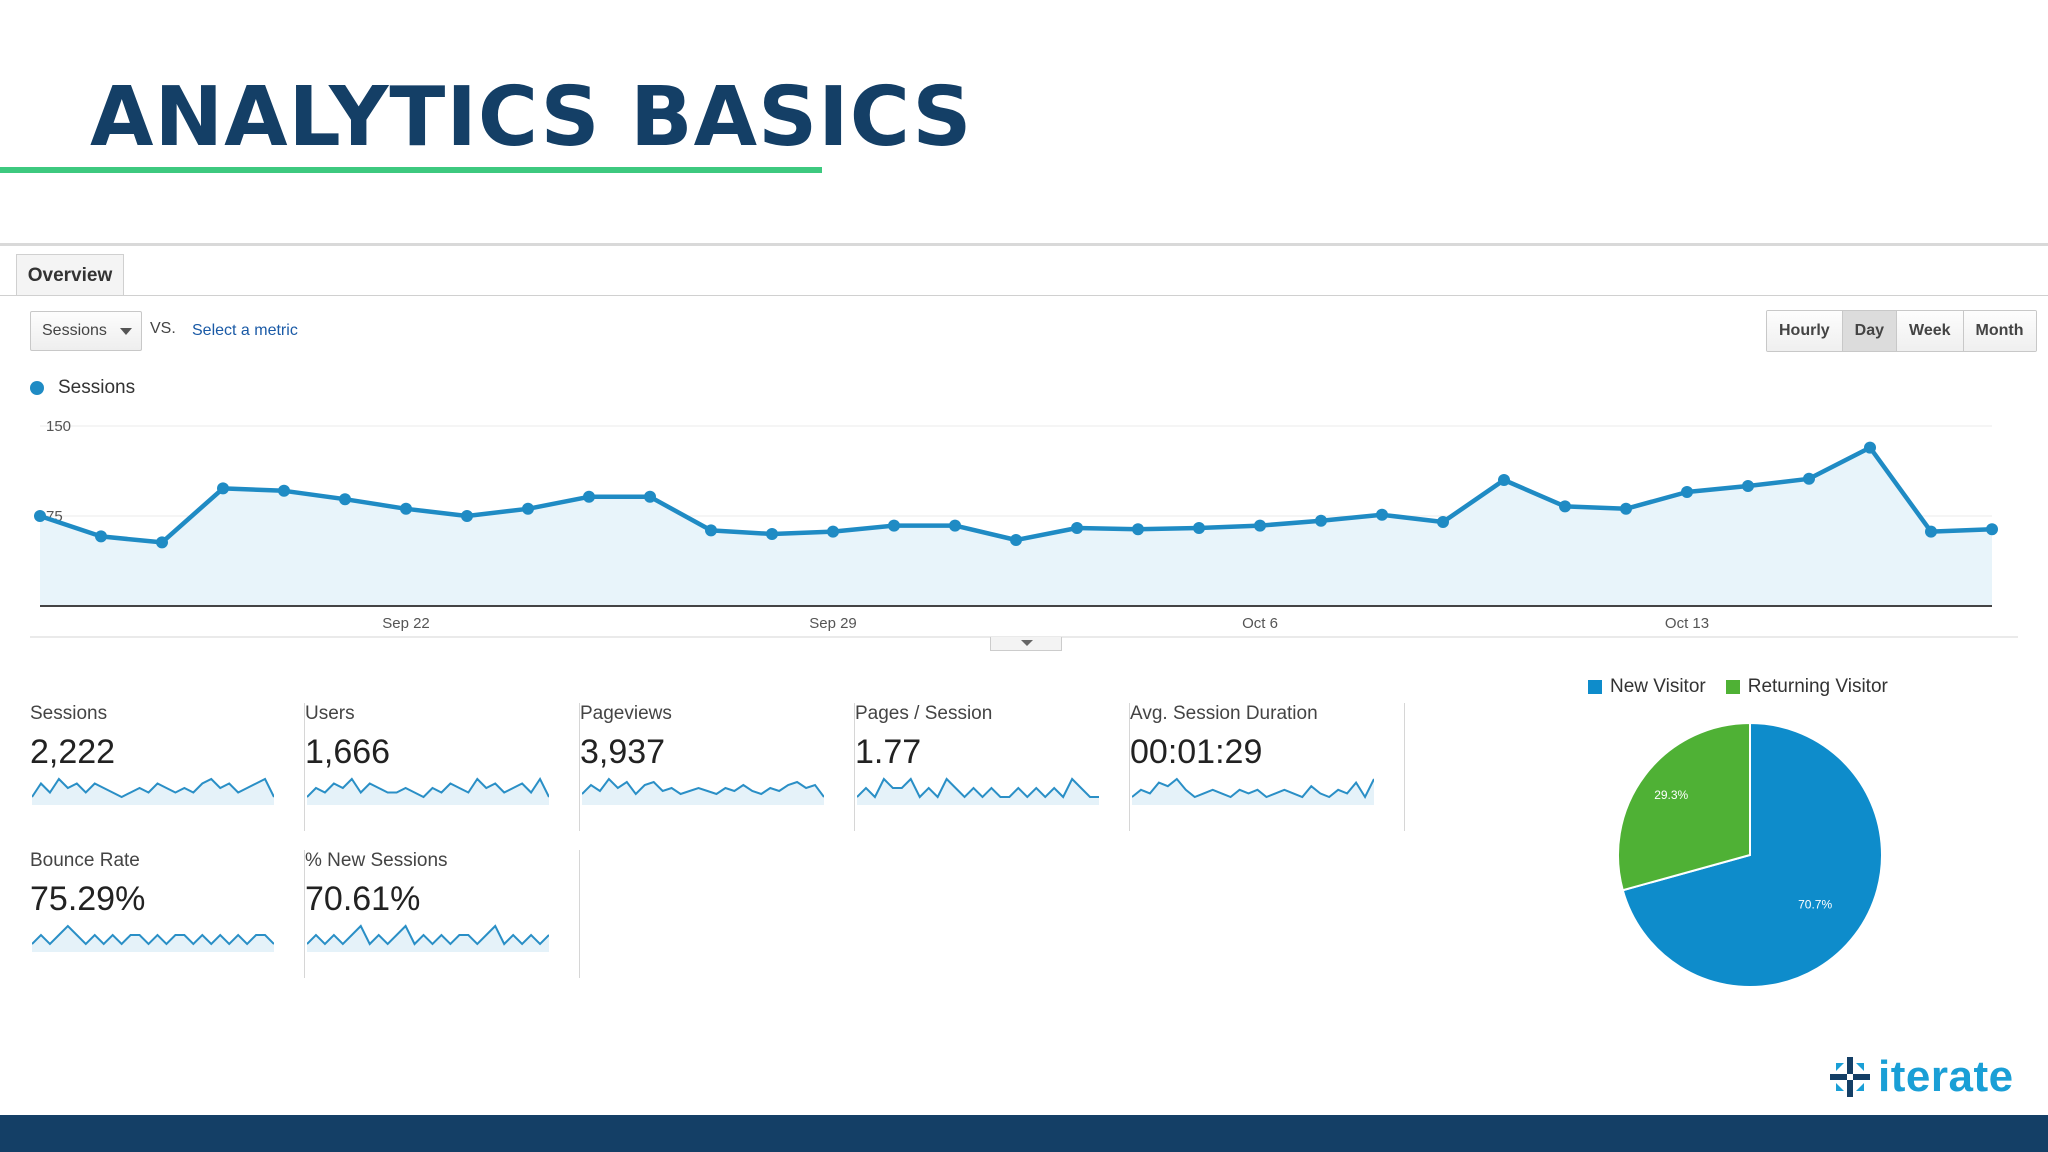 The height and width of the screenshot is (1152, 2048). Describe the element at coordinates (1016, 526) in the screenshot. I see `sessions-area` at that location.